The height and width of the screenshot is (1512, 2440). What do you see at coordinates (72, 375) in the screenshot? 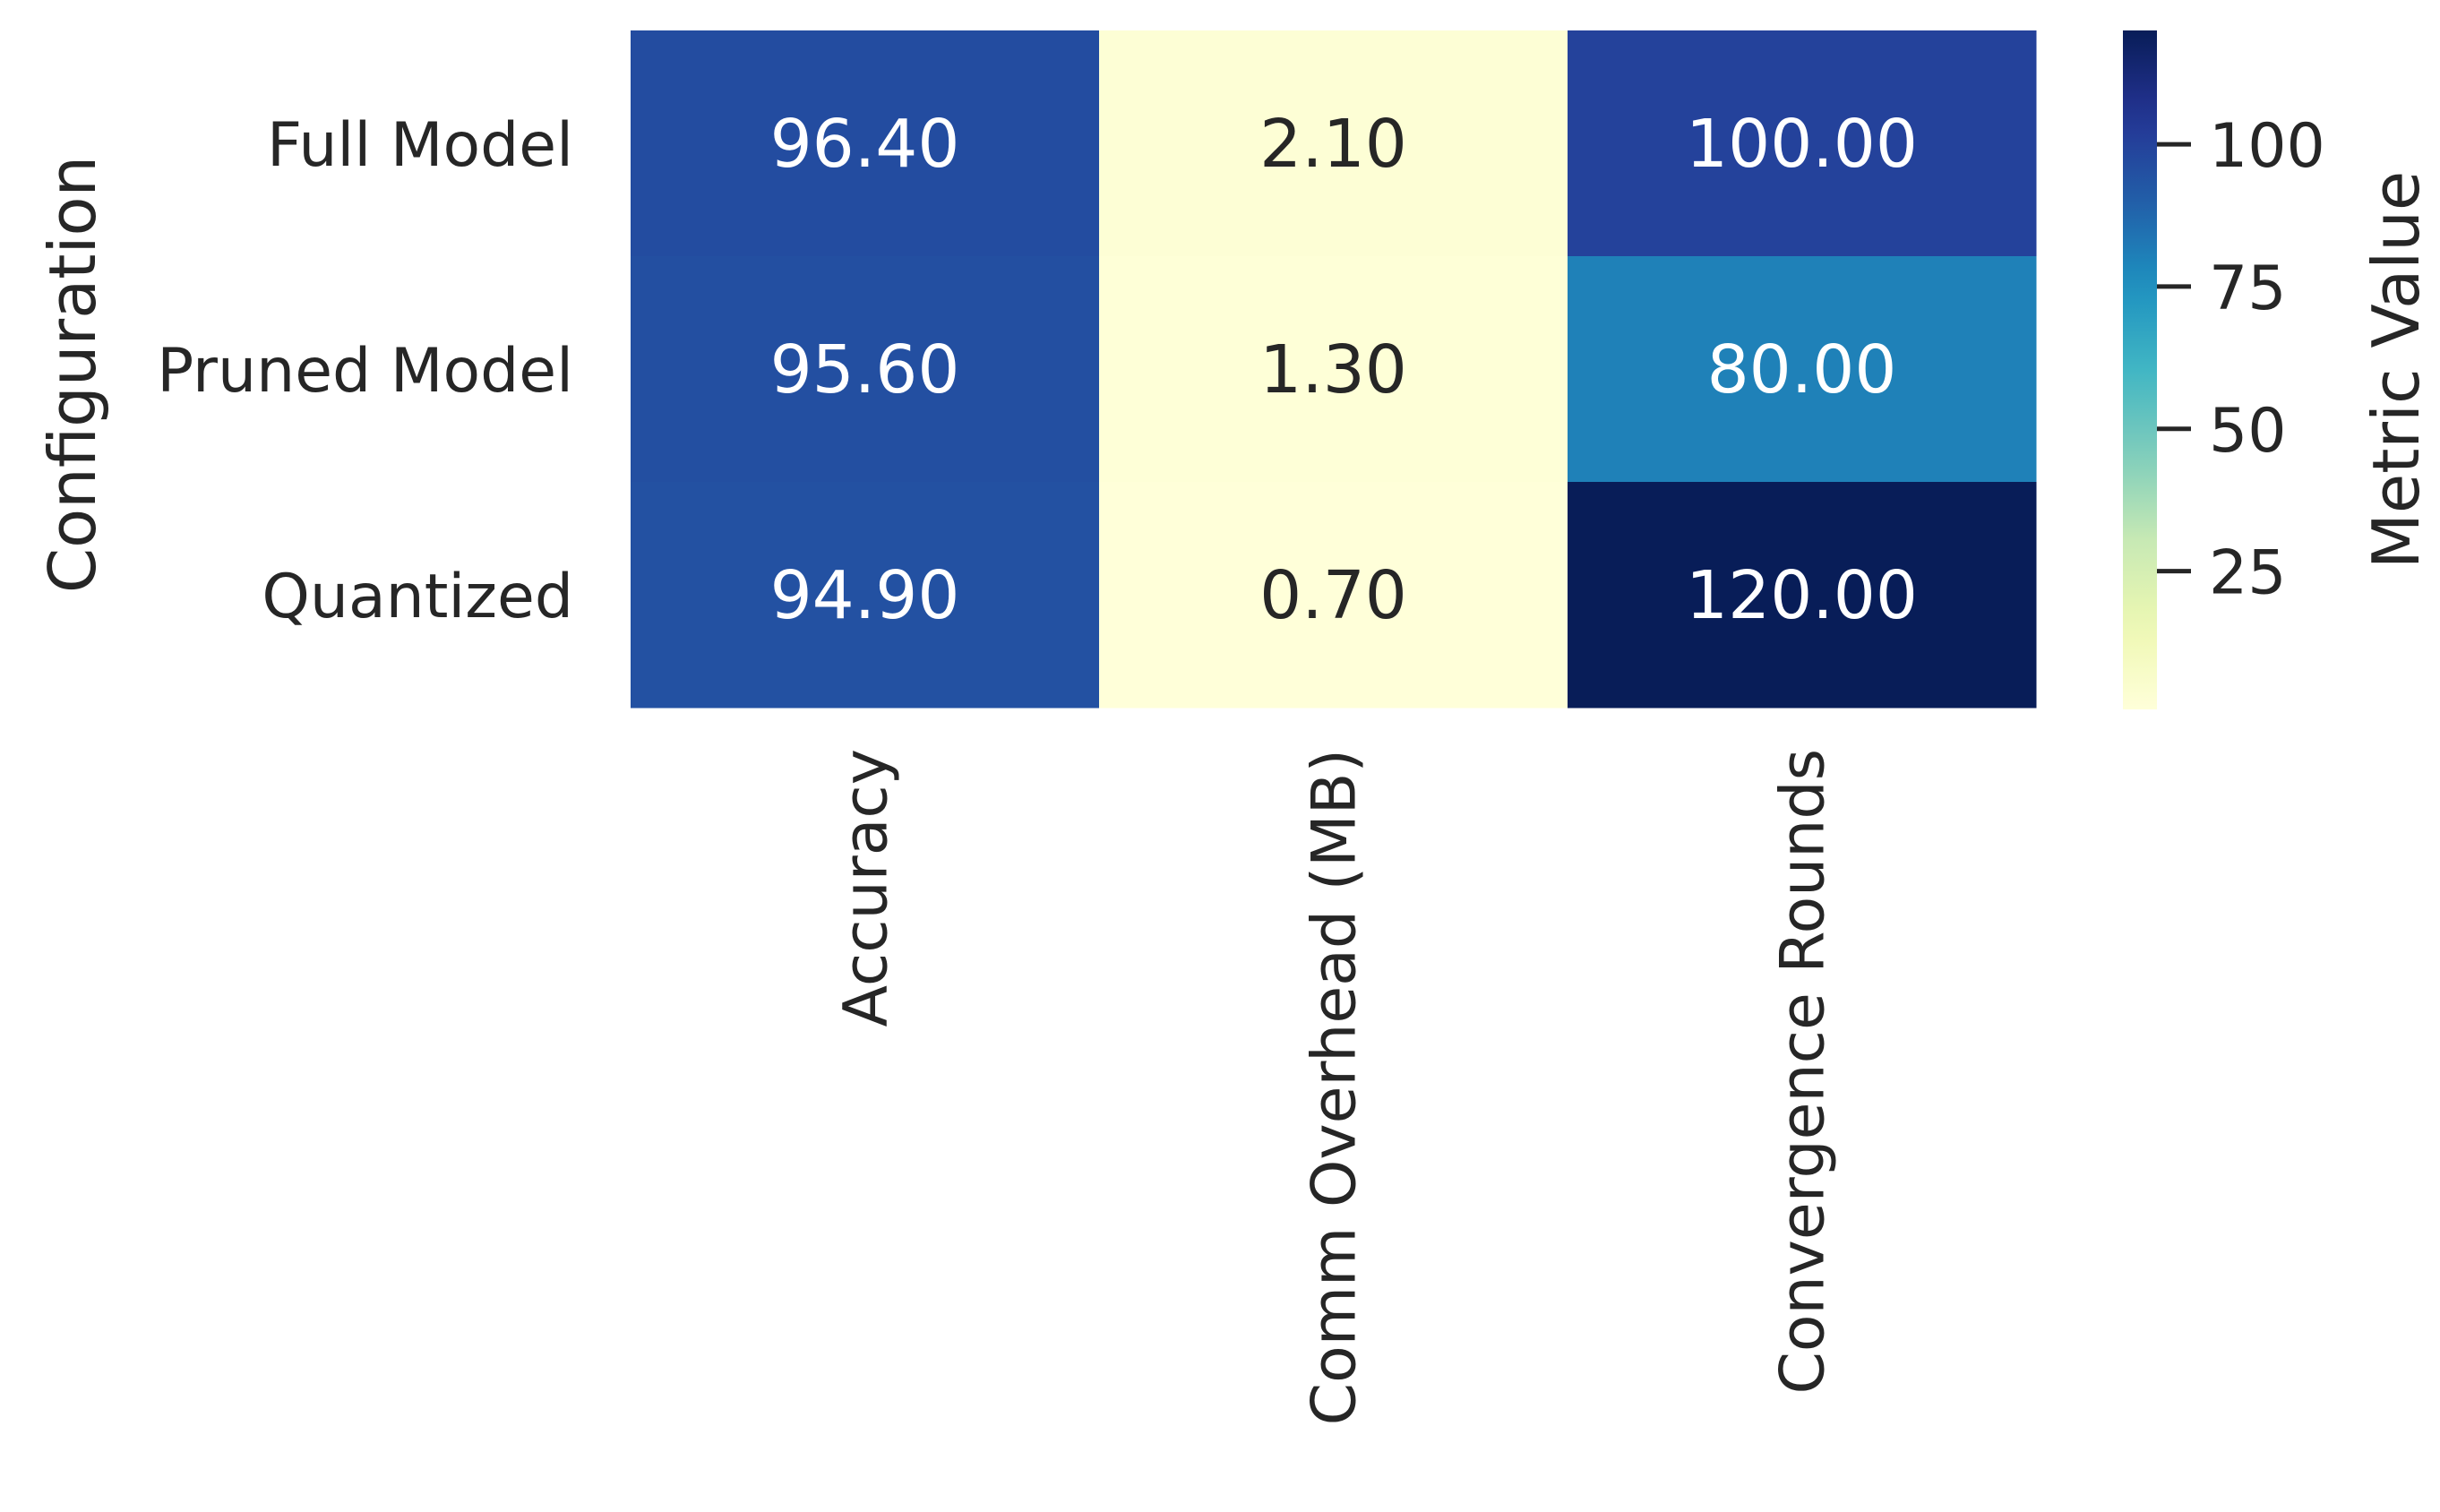
I see `y-axis-label: Configuration` at bounding box center [72, 375].